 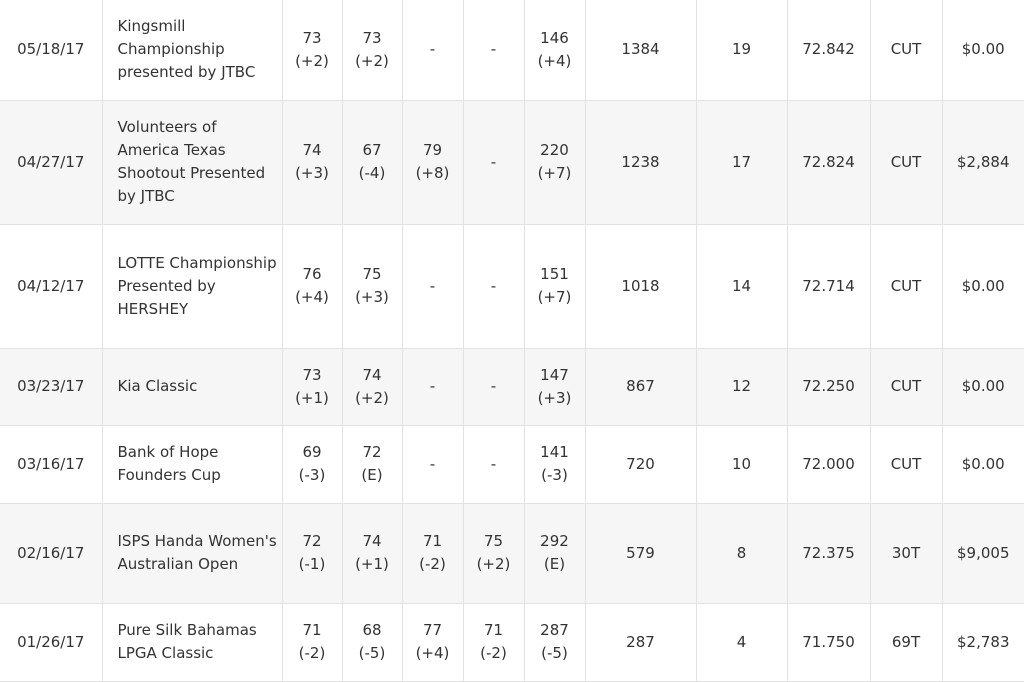 What do you see at coordinates (312, 564) in the screenshot?
I see `round-1-to-par: (-1)` at bounding box center [312, 564].